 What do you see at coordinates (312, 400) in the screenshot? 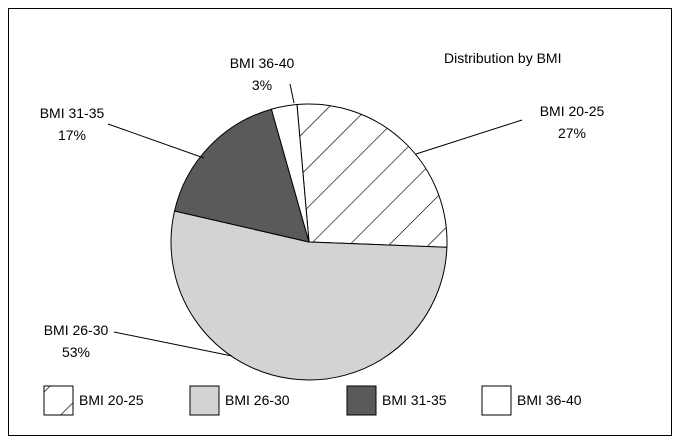
I see `legend: BMI 20-25 BMI 26-30 BMI 31-35 BMI 36-40` at bounding box center [312, 400].